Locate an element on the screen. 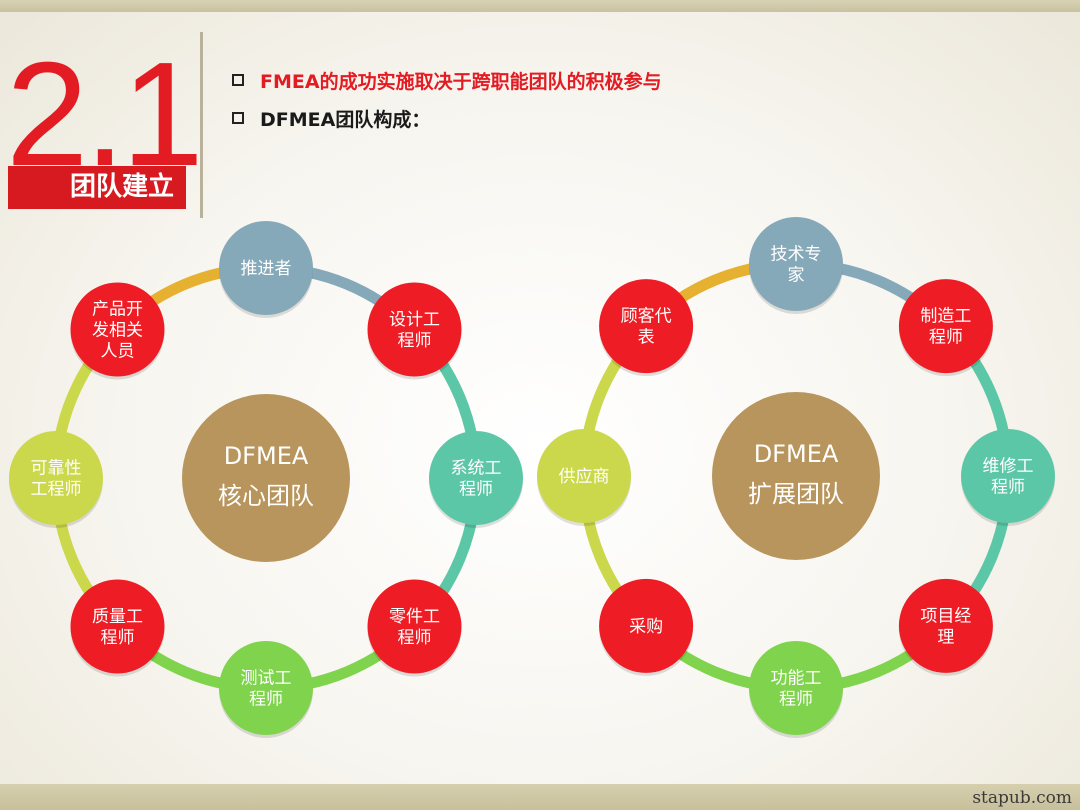 The image size is (1080, 810). node-label-line: 功能工 is located at coordinates (796, 679).